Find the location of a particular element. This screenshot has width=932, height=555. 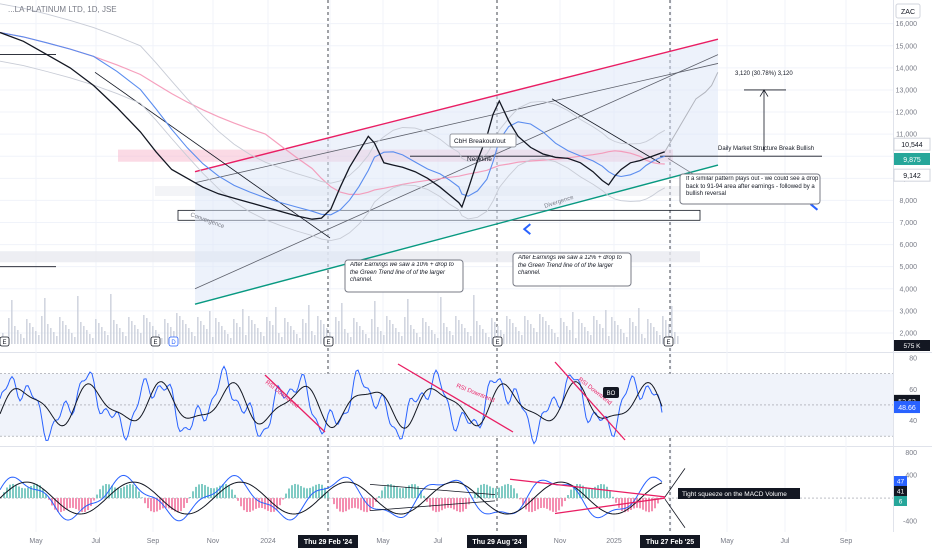

price-tick-label: 3,000 is located at coordinates (908, 311).